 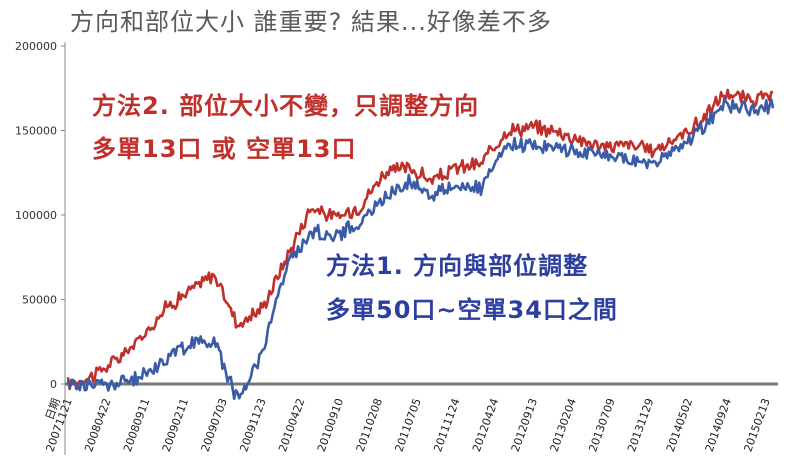 What do you see at coordinates (472, 310) in the screenshot?
I see `annotation-method-1-detail: 多單50口~空單34口之間` at bounding box center [472, 310].